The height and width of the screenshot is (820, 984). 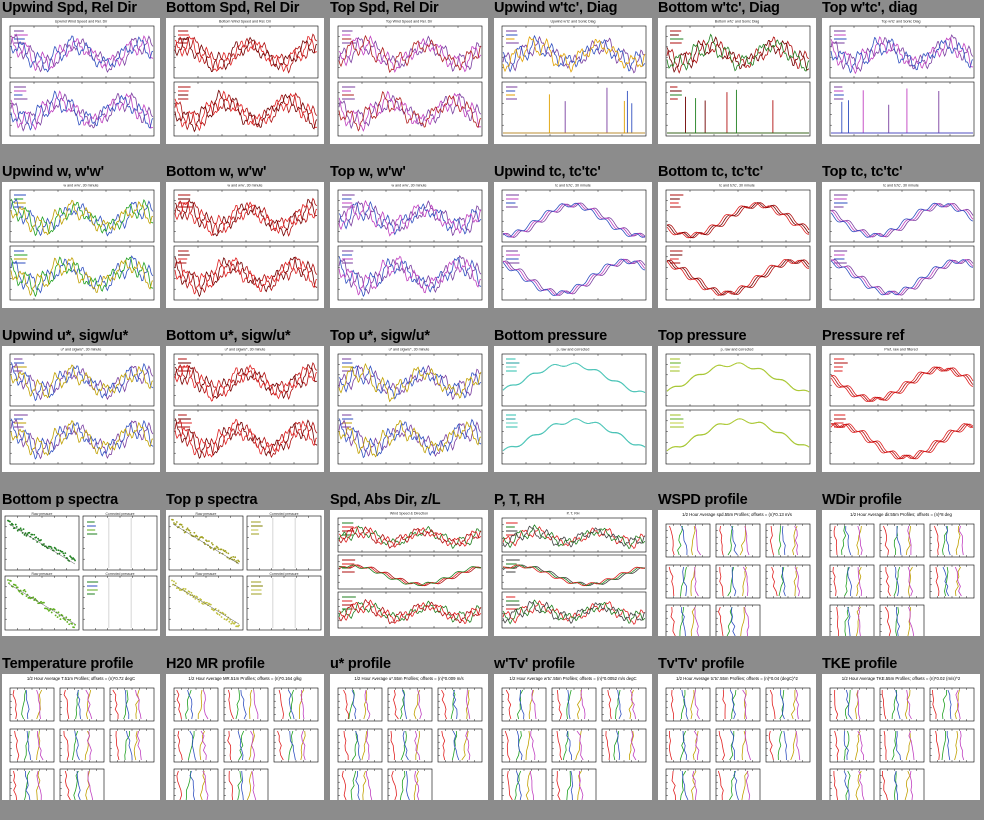 I want to click on plot-title: Bottom Spd, Rel Dir, so click(x=233, y=8).